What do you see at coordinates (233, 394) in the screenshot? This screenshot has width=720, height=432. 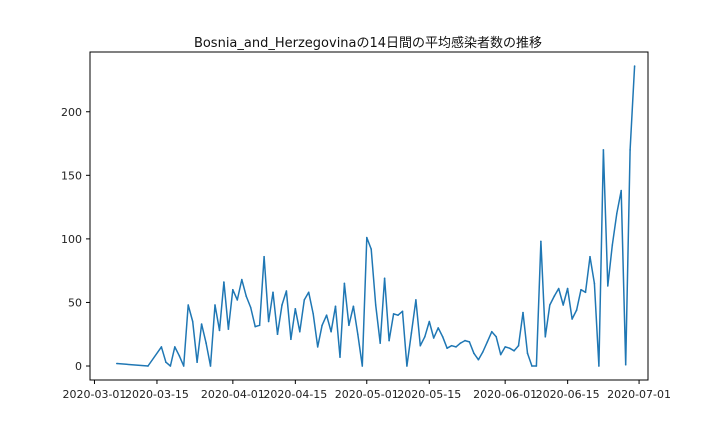 I see `x-tick-label: 2020-04-01` at bounding box center [233, 394].